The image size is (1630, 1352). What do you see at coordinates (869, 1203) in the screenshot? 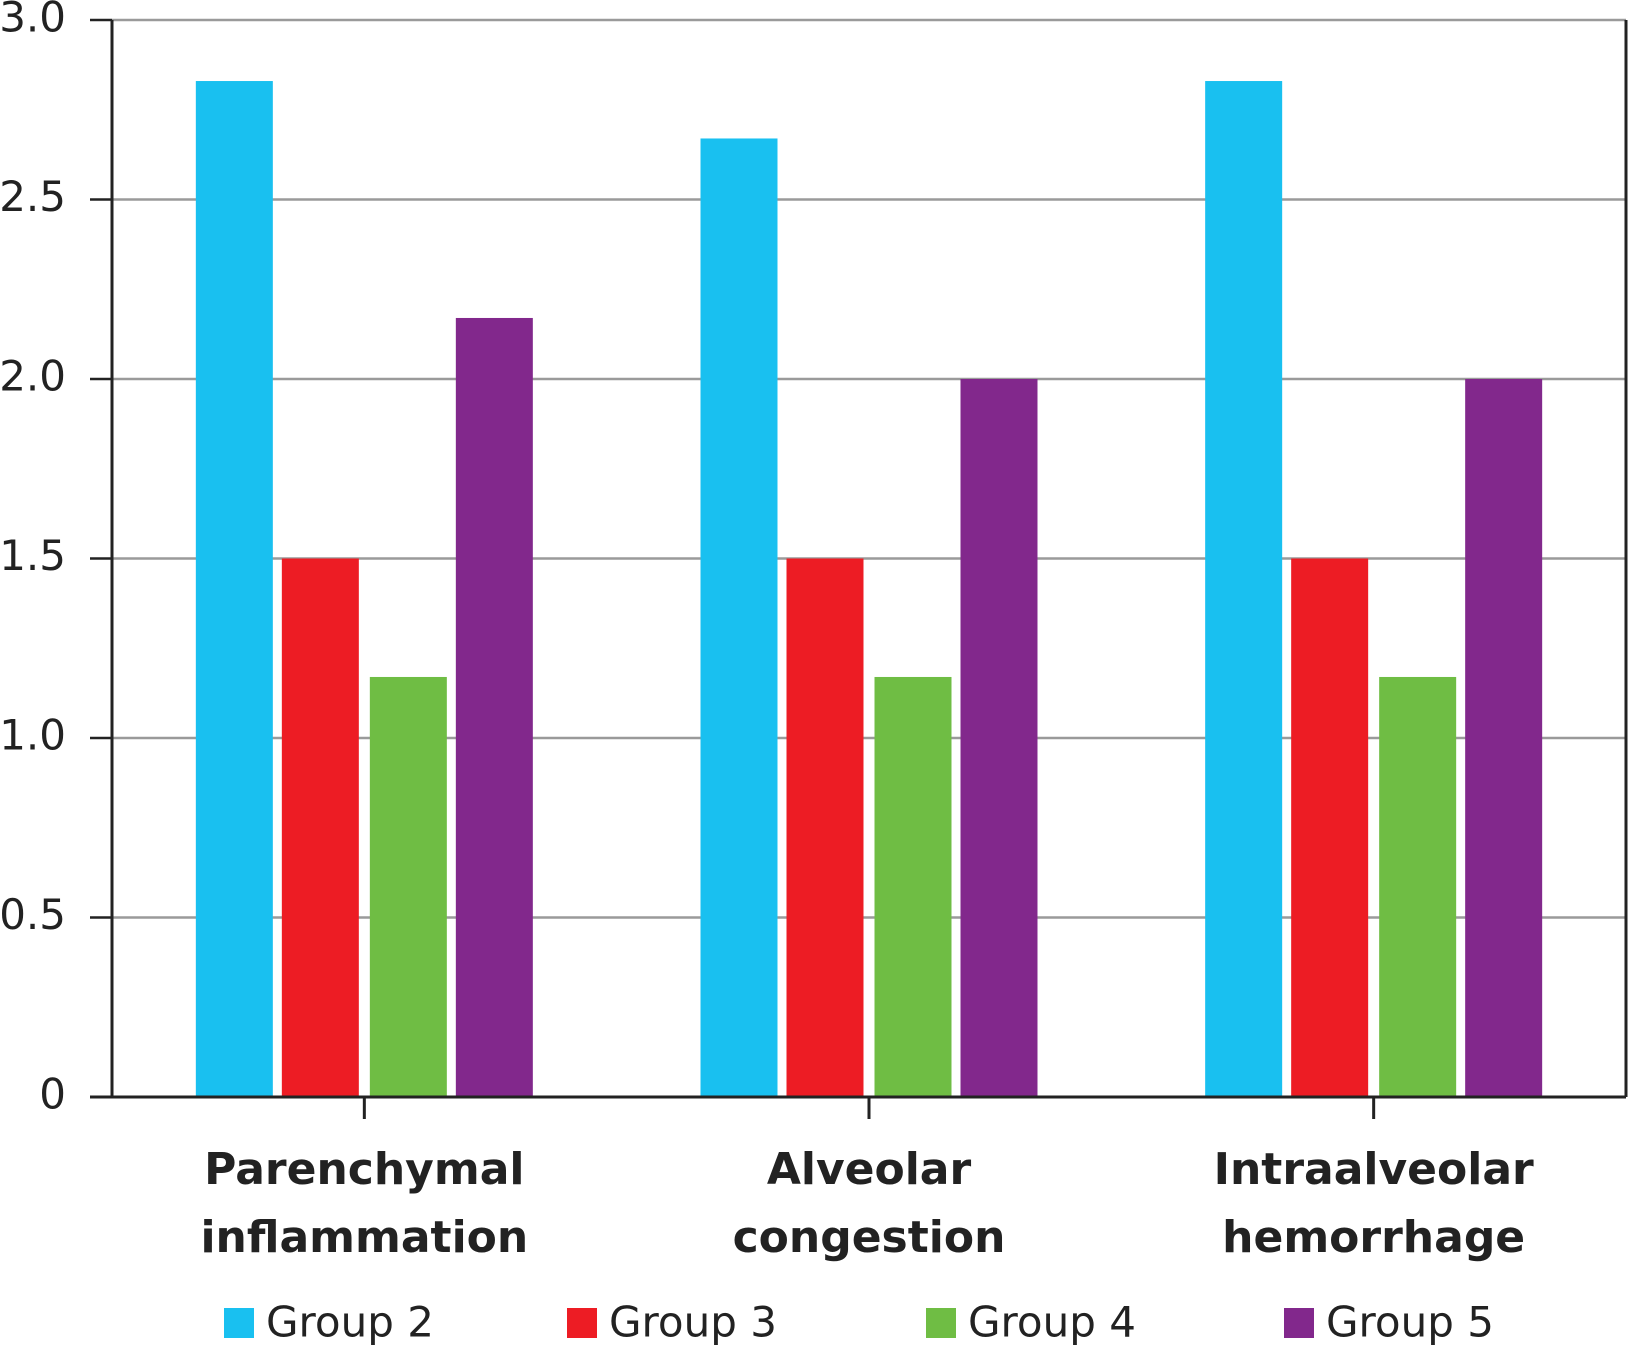
I see `x-tick-label: Alveolar congestion` at bounding box center [869, 1203].